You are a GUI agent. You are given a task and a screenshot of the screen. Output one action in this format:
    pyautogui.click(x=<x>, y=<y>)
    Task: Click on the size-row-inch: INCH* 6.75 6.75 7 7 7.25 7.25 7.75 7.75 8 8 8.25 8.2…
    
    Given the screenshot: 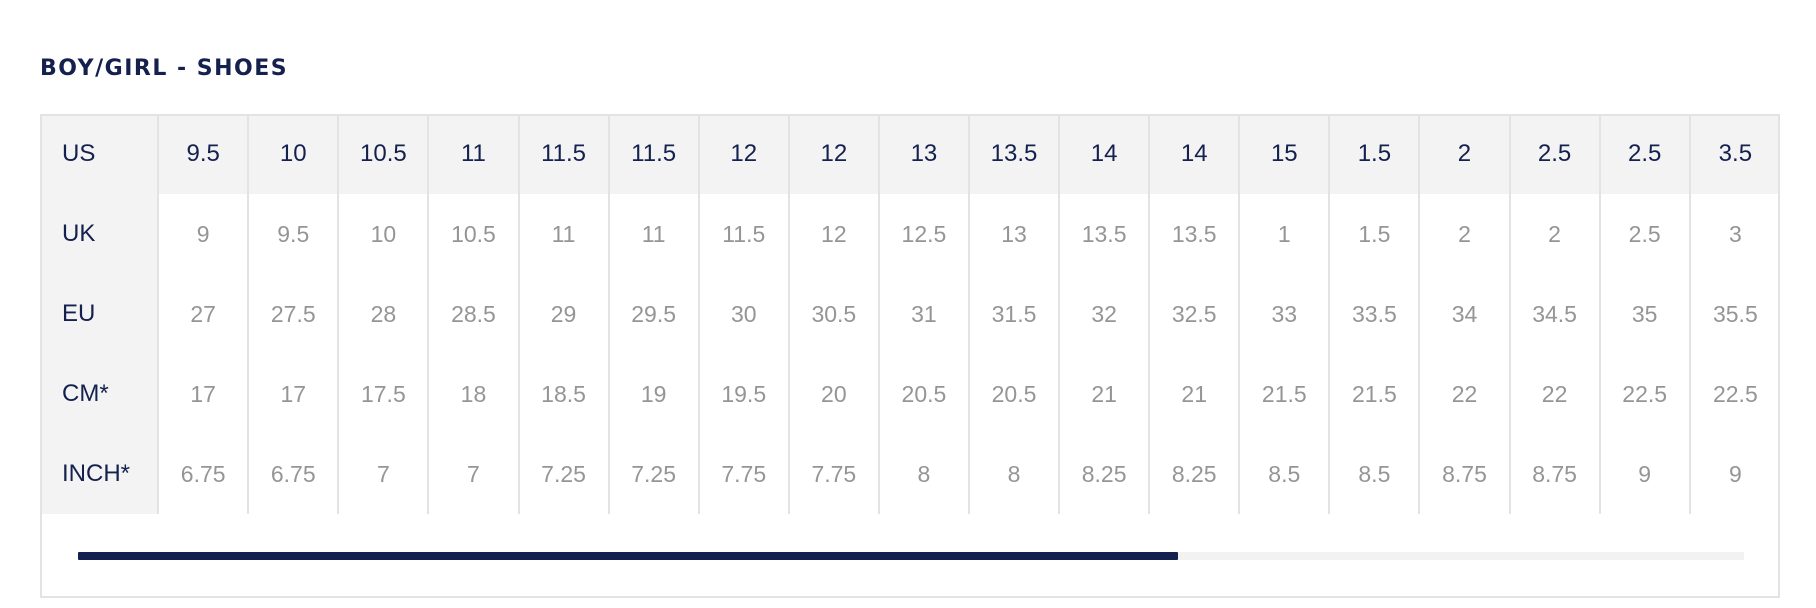 What is the action you would take?
    pyautogui.click(x=910, y=474)
    